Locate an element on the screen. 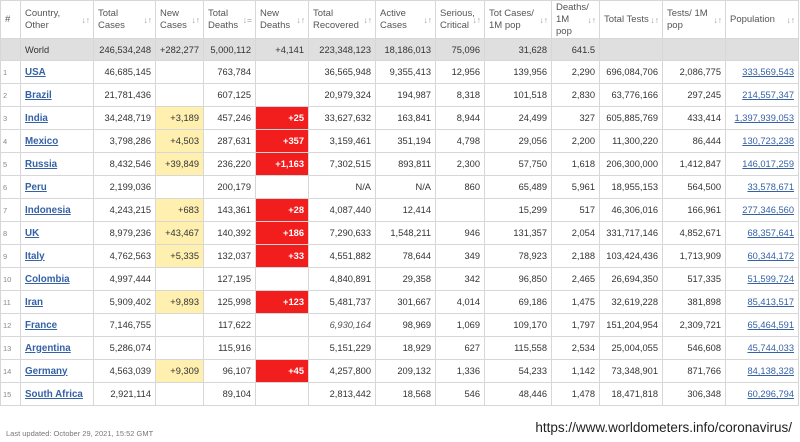 The height and width of the screenshot is (442, 800). country-link: Brazil is located at coordinates (38, 95).